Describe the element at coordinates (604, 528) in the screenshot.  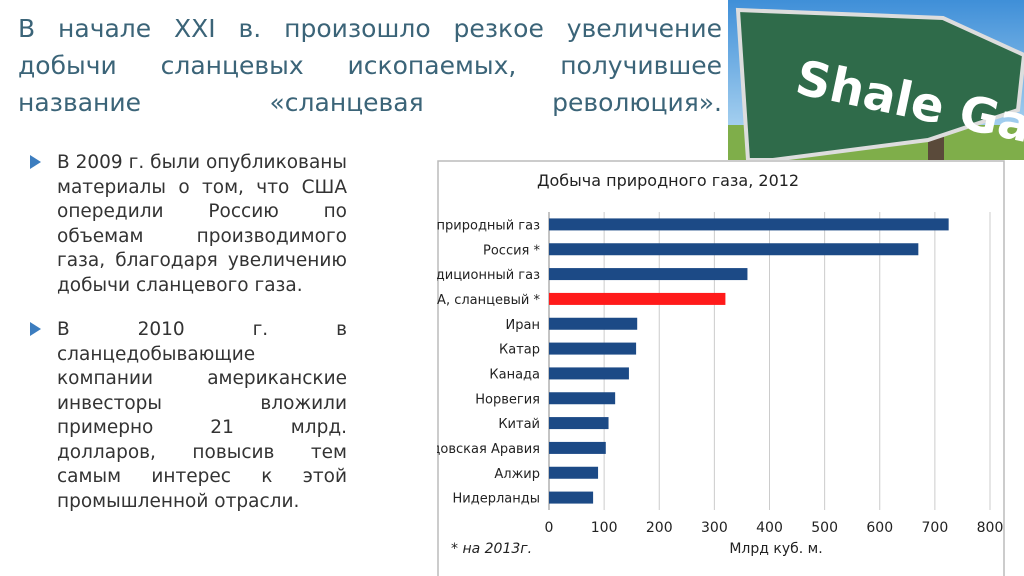
I see `x-tick-label: 100` at that location.